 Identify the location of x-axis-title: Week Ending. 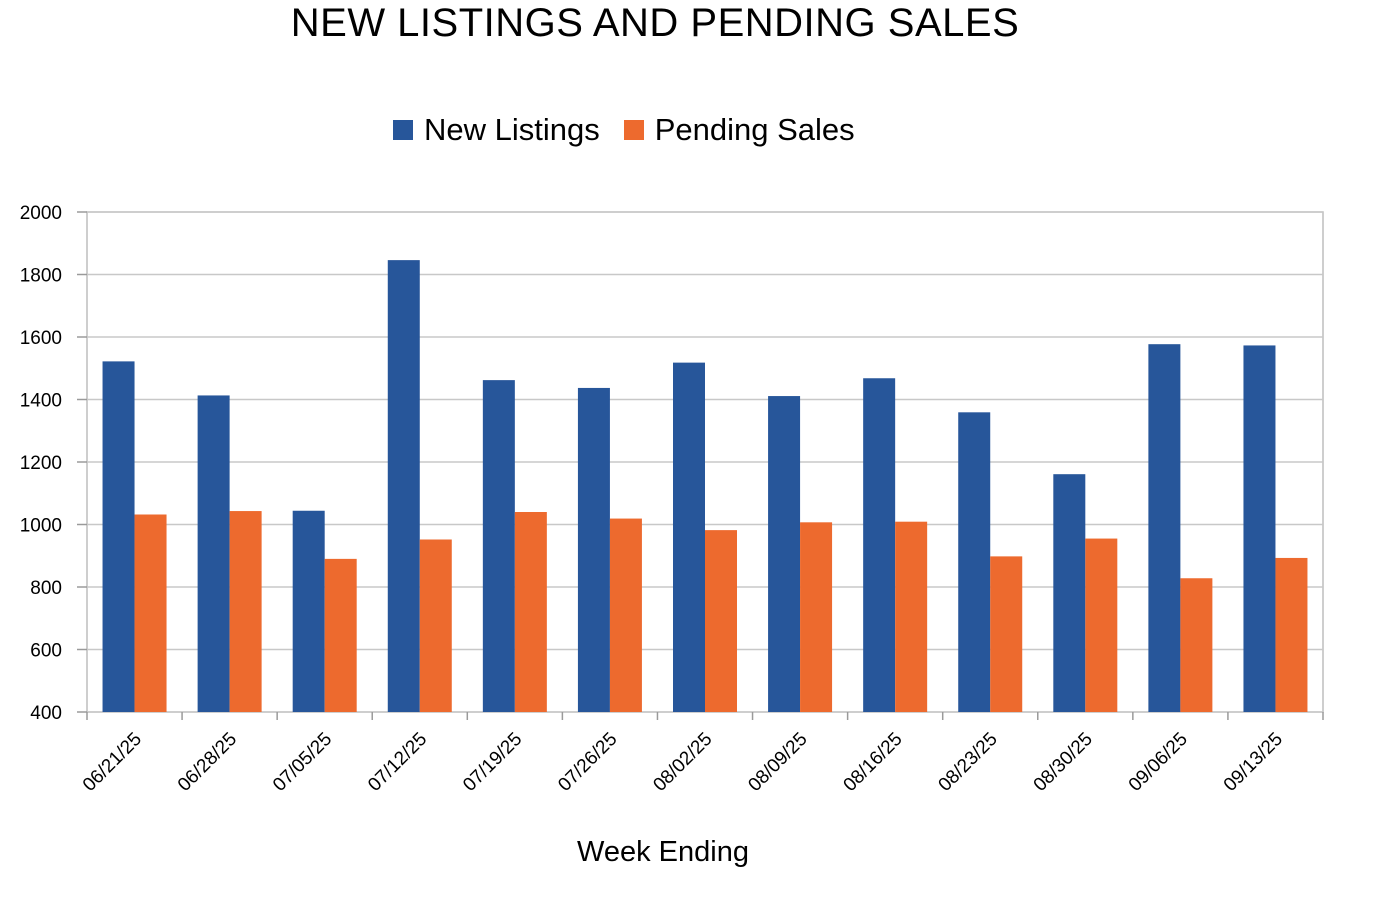
(663, 852).